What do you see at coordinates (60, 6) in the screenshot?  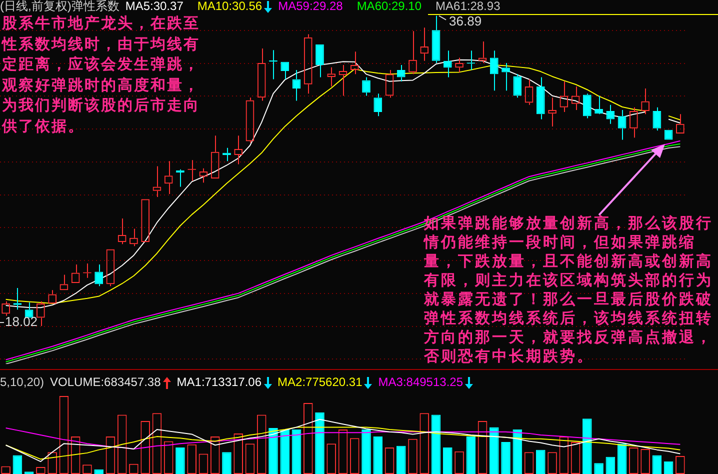 I see `chart-title: (日线,前复权)弹性系数` at bounding box center [60, 6].